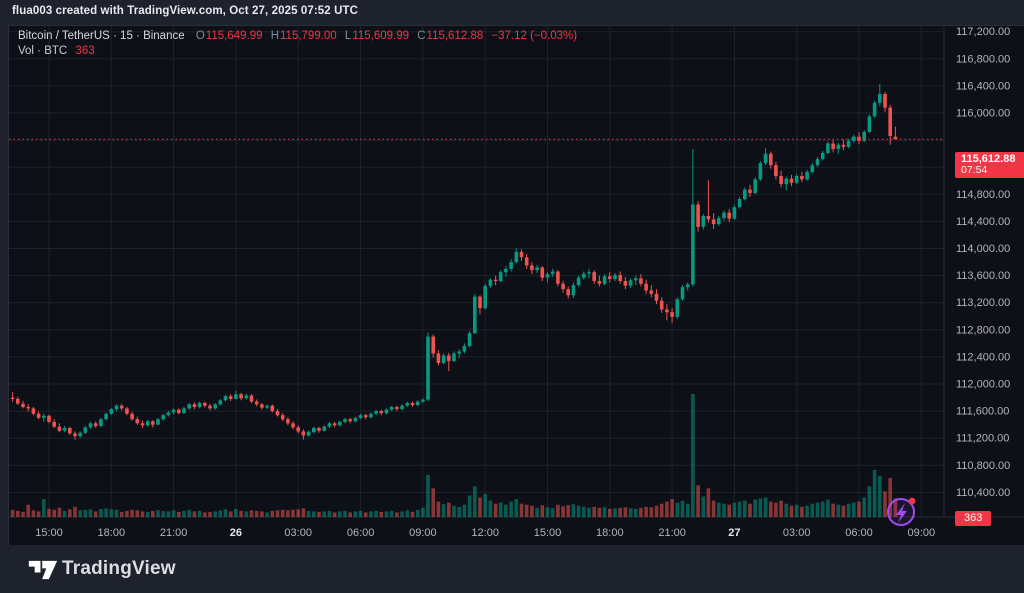 This screenshot has width=1024, height=593. I want to click on price-axis-label: 110,400.00, so click(983, 493).